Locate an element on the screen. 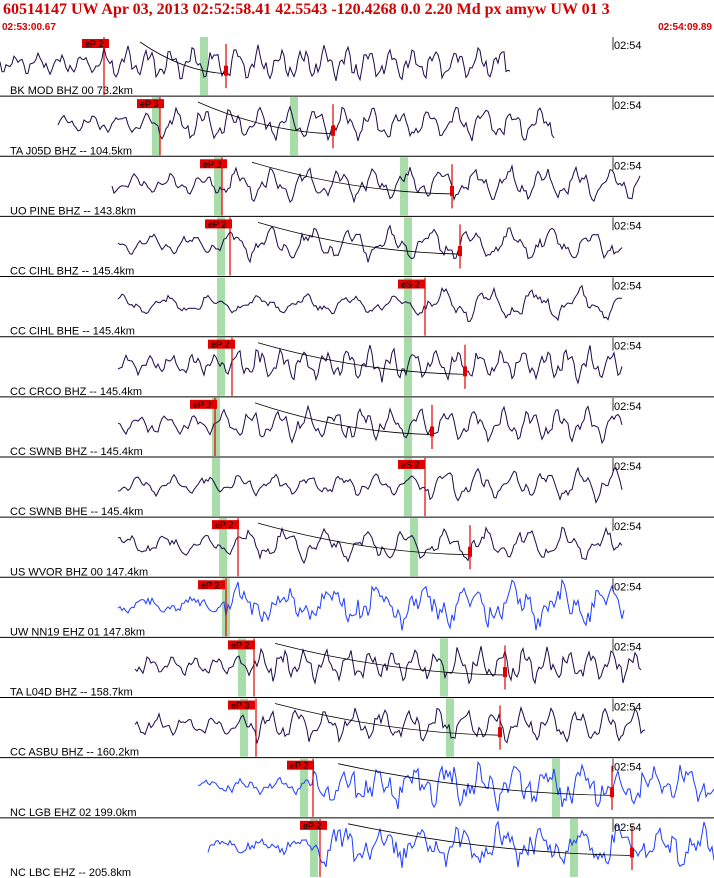  station-channel-label: CC SWNB BHZ -- 145.4km is located at coordinates (76, 452).